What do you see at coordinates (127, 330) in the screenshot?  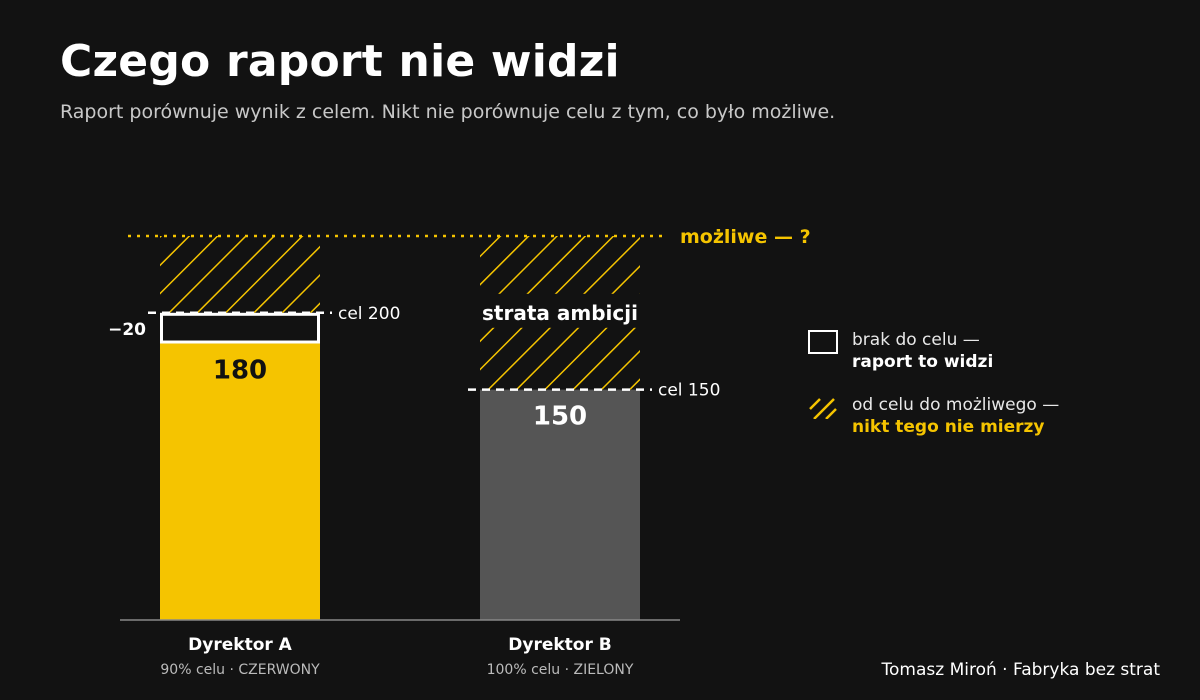 I see `gap-label: −20` at bounding box center [127, 330].